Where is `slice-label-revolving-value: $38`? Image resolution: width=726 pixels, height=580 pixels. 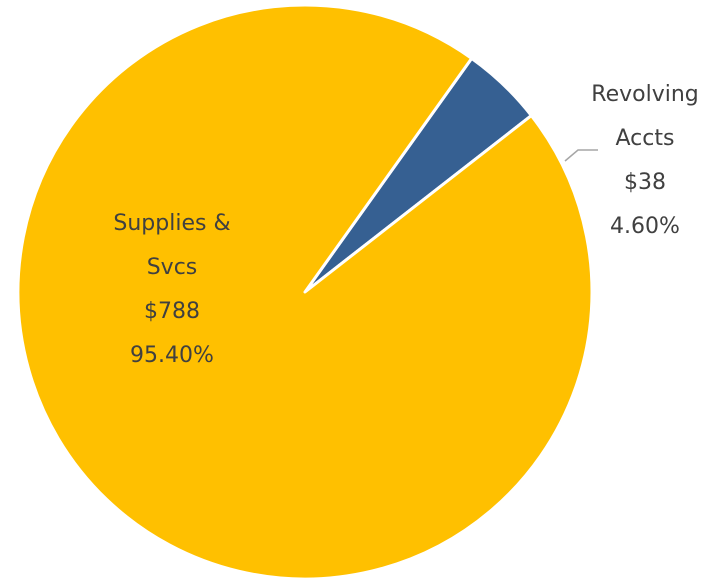 slice-label-revolving-value: $38 is located at coordinates (645, 182).